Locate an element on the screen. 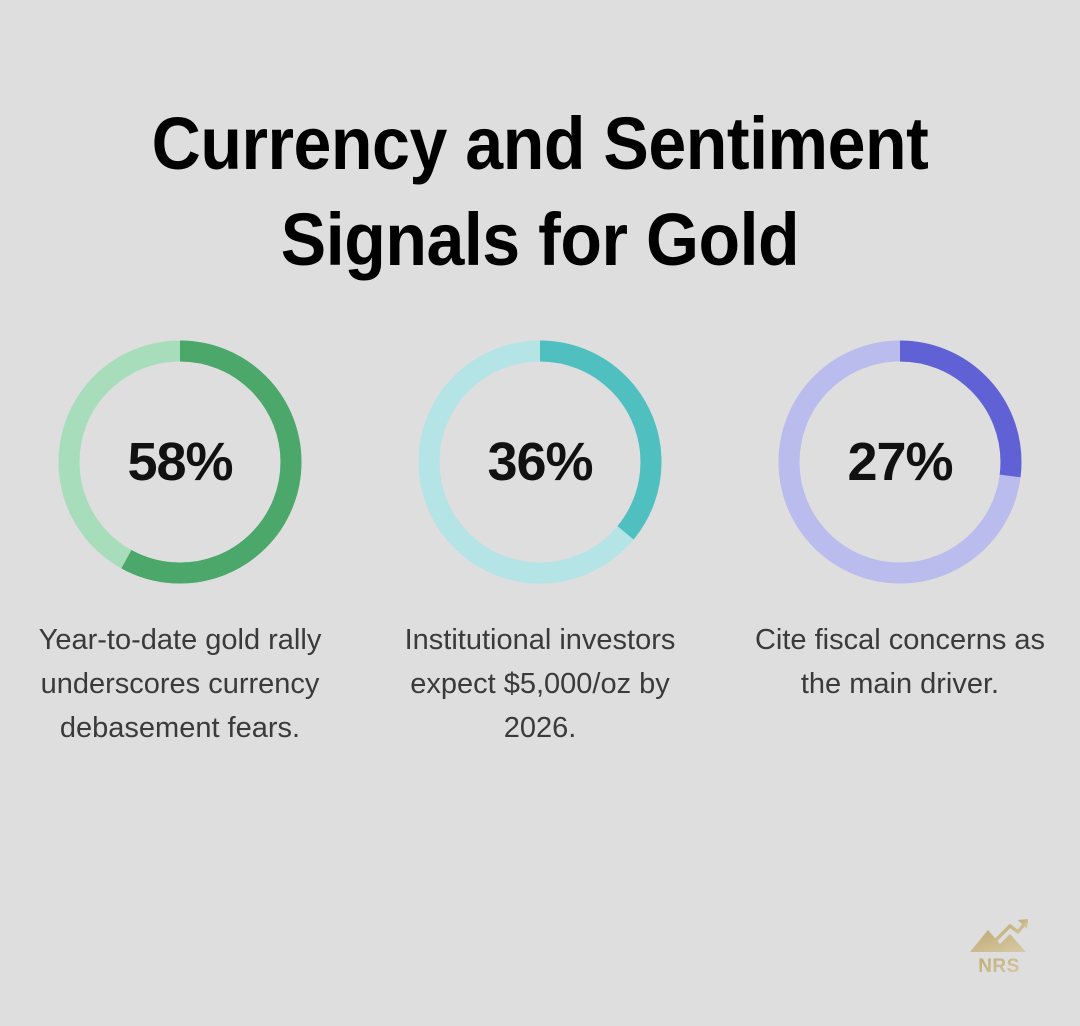  donut-3-value-label: 27% is located at coordinates (900, 462).